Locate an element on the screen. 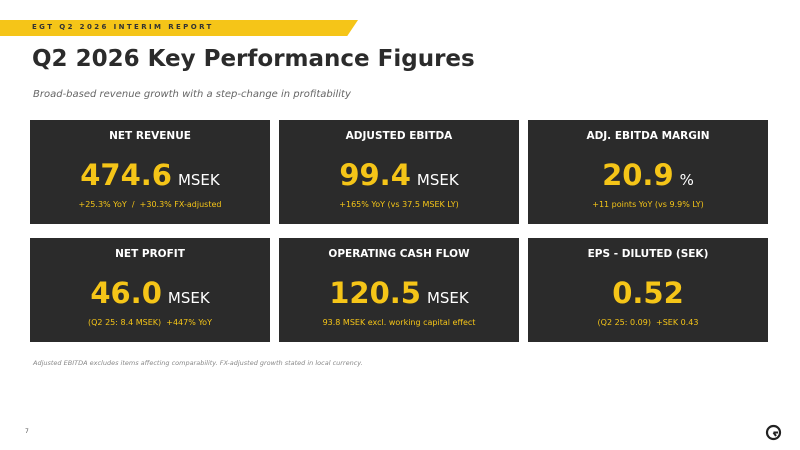 The height and width of the screenshot is (450, 800). kpi-value: 99.4 is located at coordinates (375, 175).